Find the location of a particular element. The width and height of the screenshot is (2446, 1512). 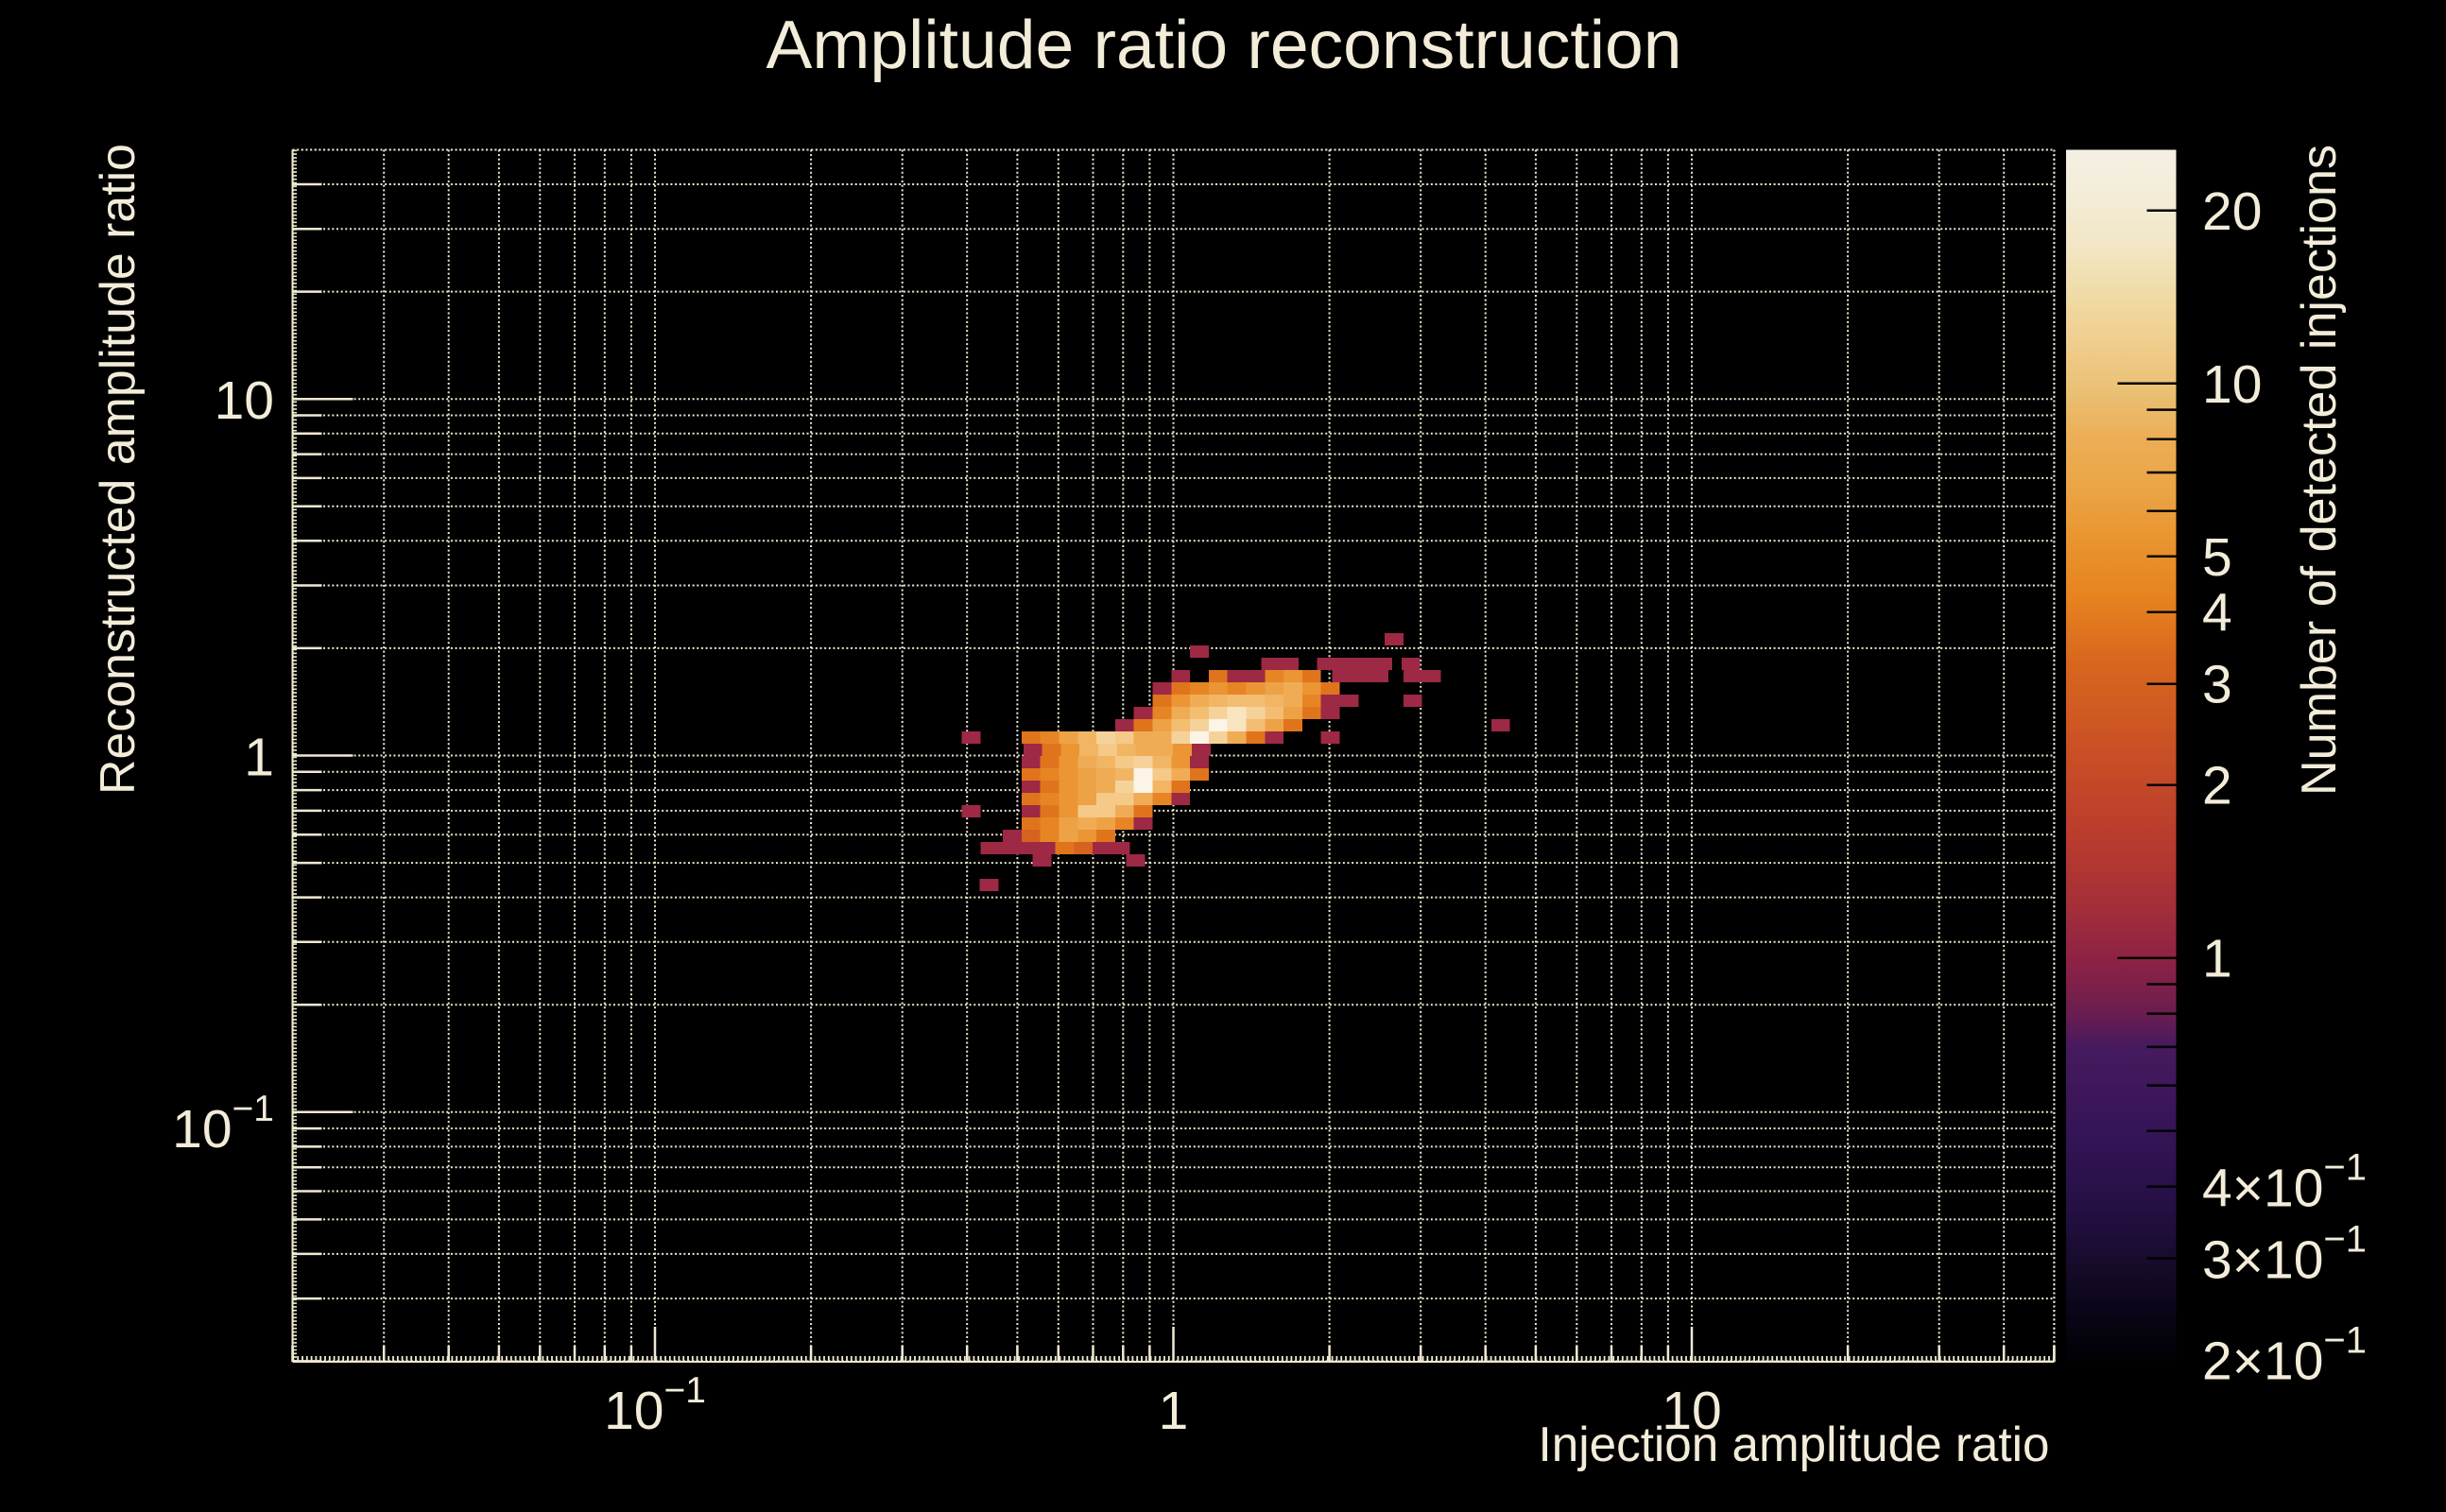

svg-text: Reconstructed amplitude ratio is located at coordinates (118, 469).